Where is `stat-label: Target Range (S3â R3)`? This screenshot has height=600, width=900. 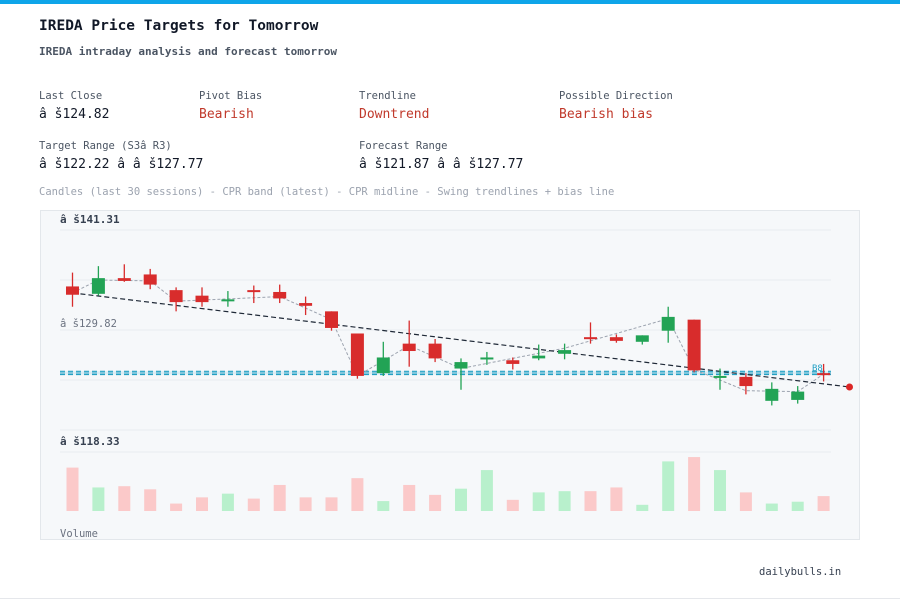
stat-label: Target Range (S3â R3) is located at coordinates (105, 146).